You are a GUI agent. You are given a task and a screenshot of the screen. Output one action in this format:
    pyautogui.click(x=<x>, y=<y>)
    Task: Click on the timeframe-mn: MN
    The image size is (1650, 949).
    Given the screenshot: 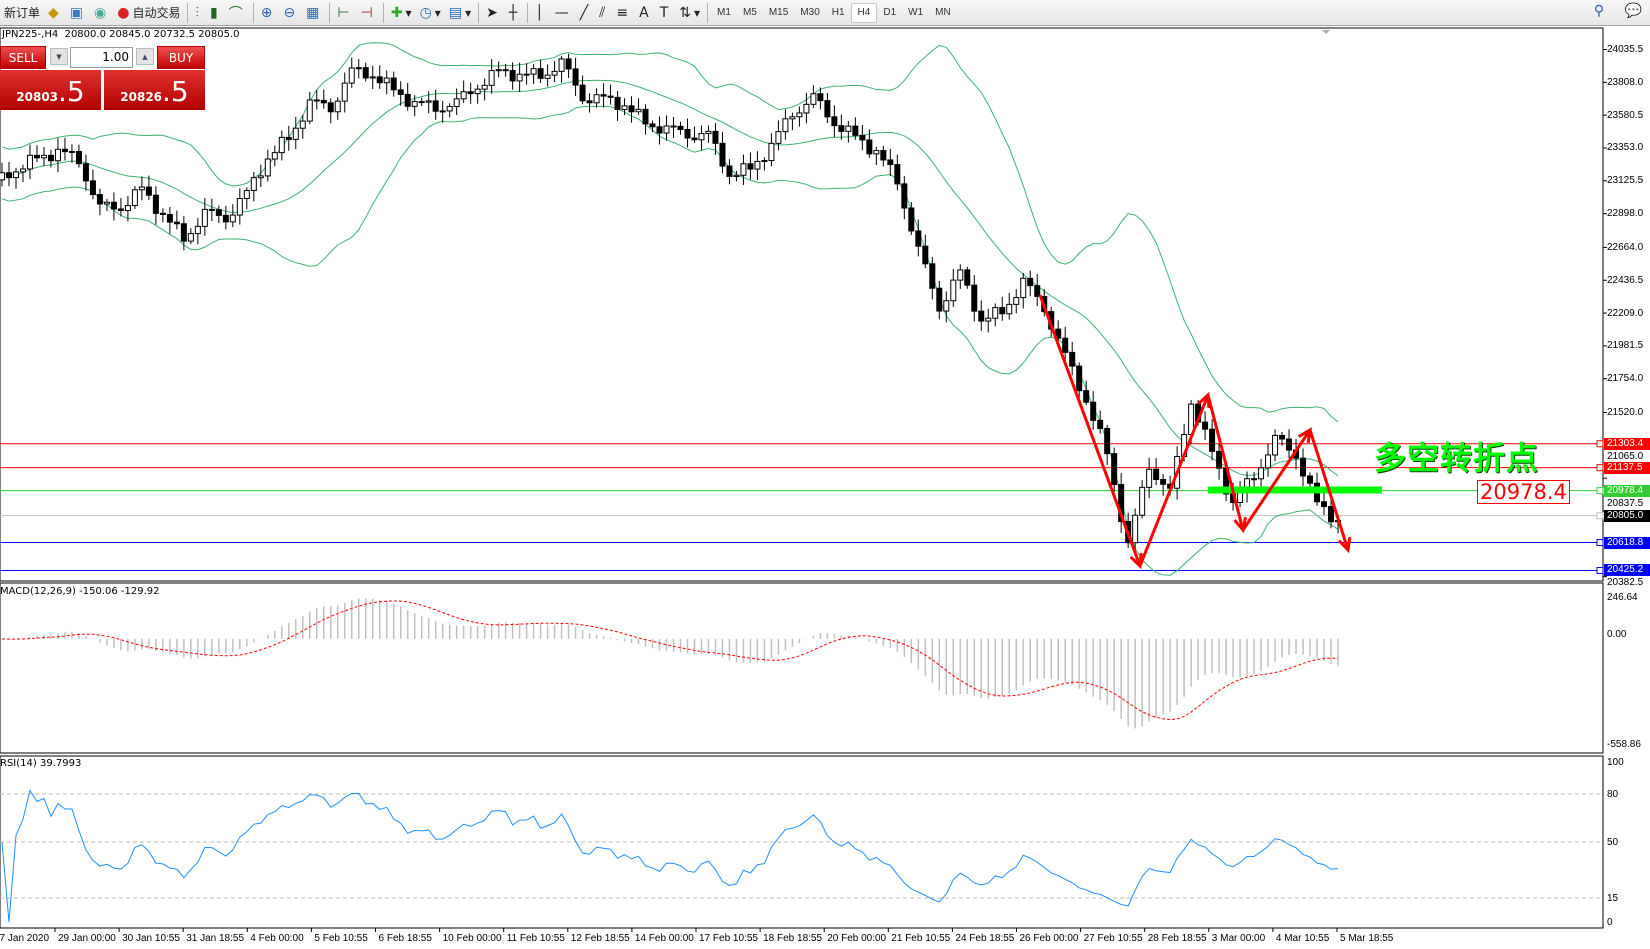 What is the action you would take?
    pyautogui.click(x=943, y=12)
    